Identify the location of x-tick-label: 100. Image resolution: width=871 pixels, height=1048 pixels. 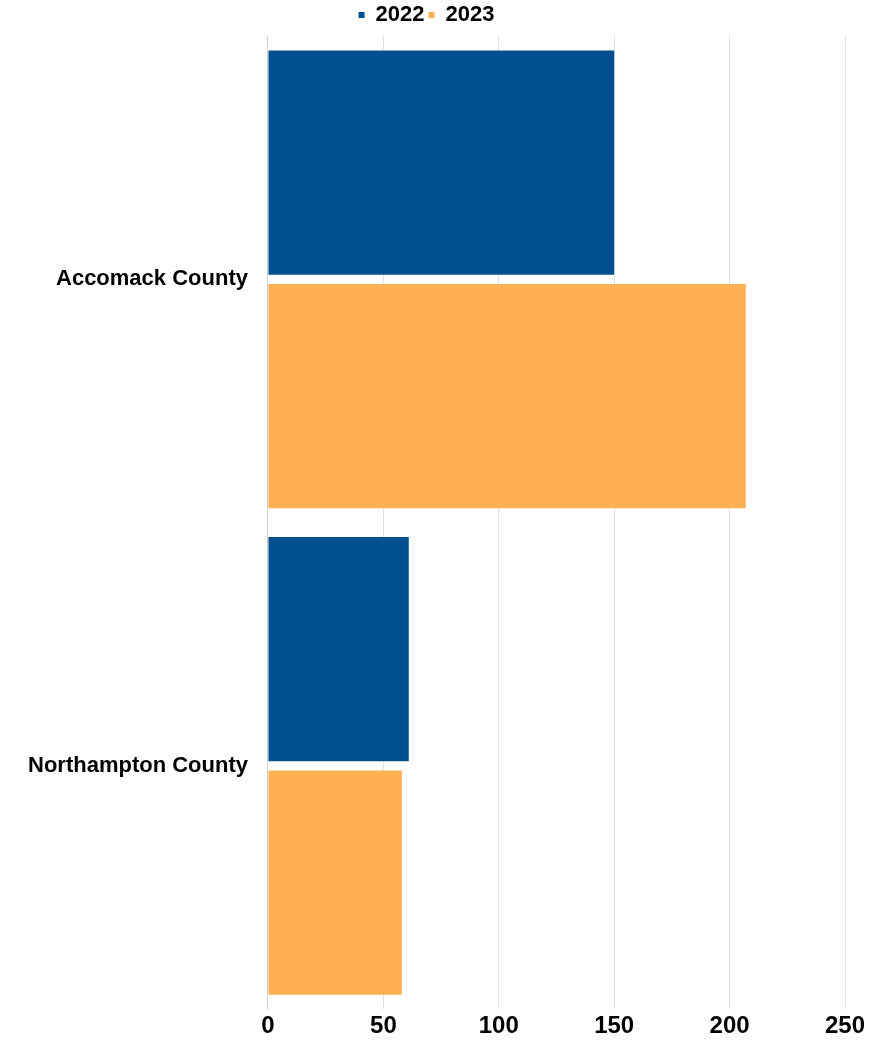
(498, 1025).